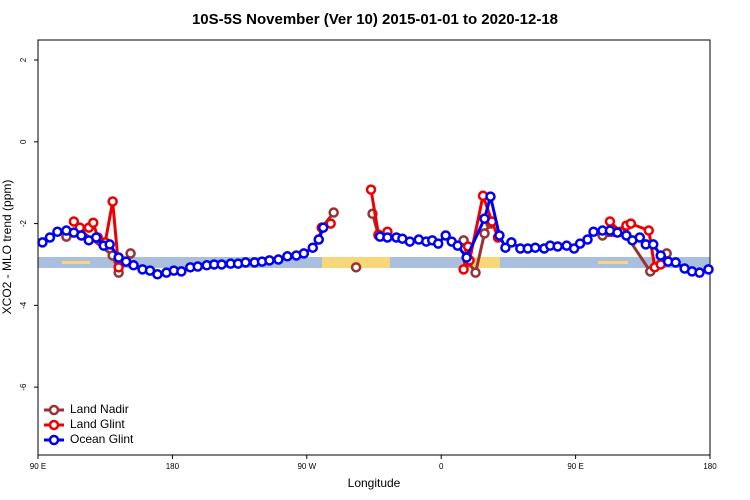 This screenshot has height=500, width=750. I want to click on y-tick-label: -2, so click(23, 223).